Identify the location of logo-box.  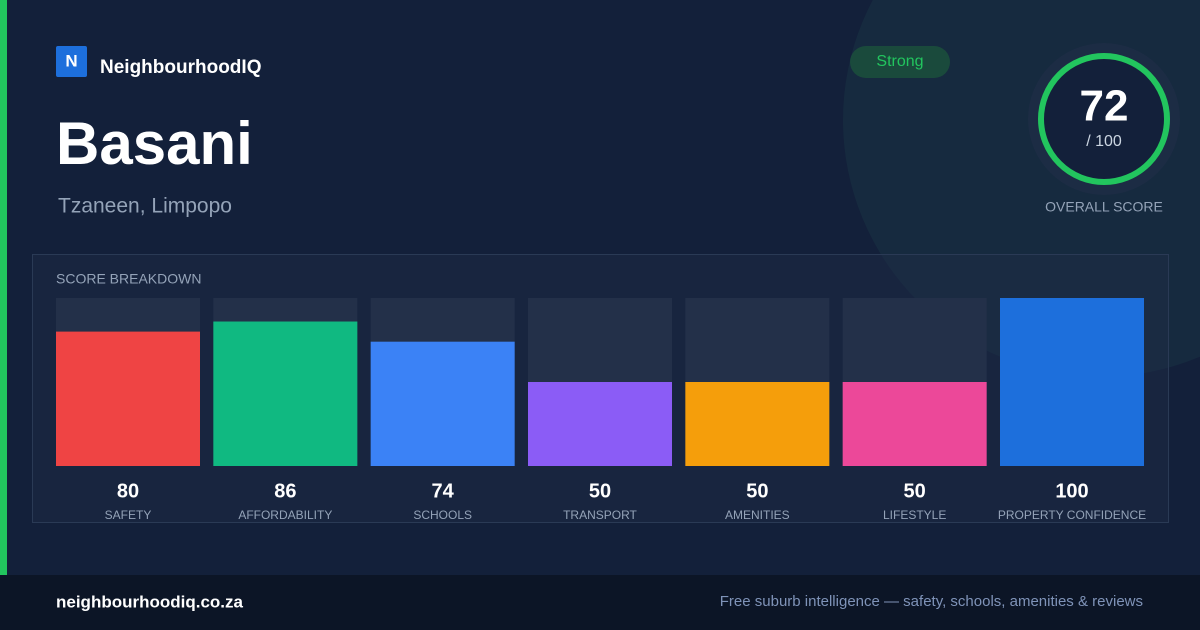
(71, 61).